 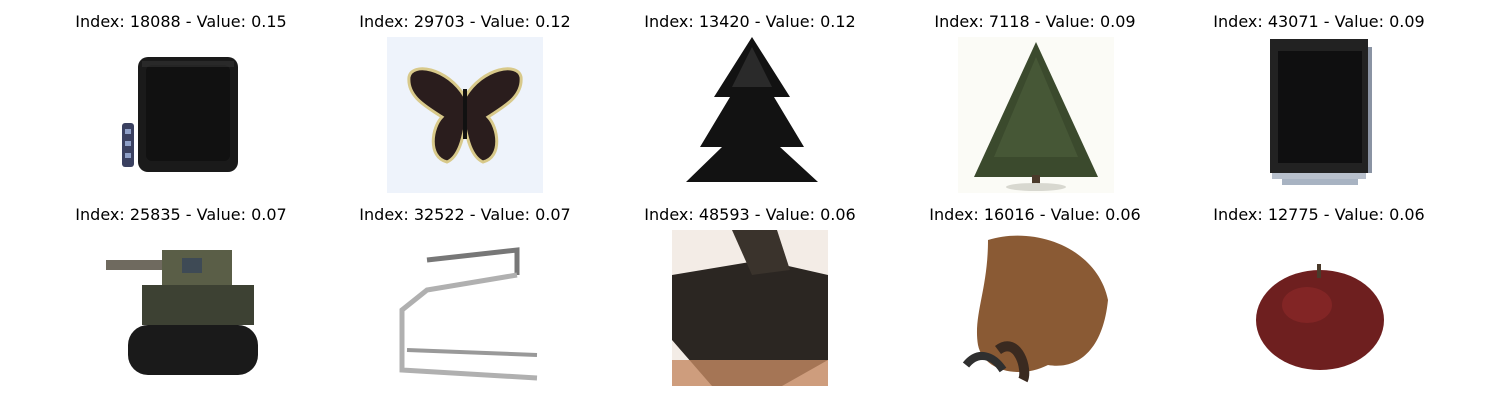 I want to click on panel-title: Index: 16016 - Value: 0.06, so click(x=1035, y=214).